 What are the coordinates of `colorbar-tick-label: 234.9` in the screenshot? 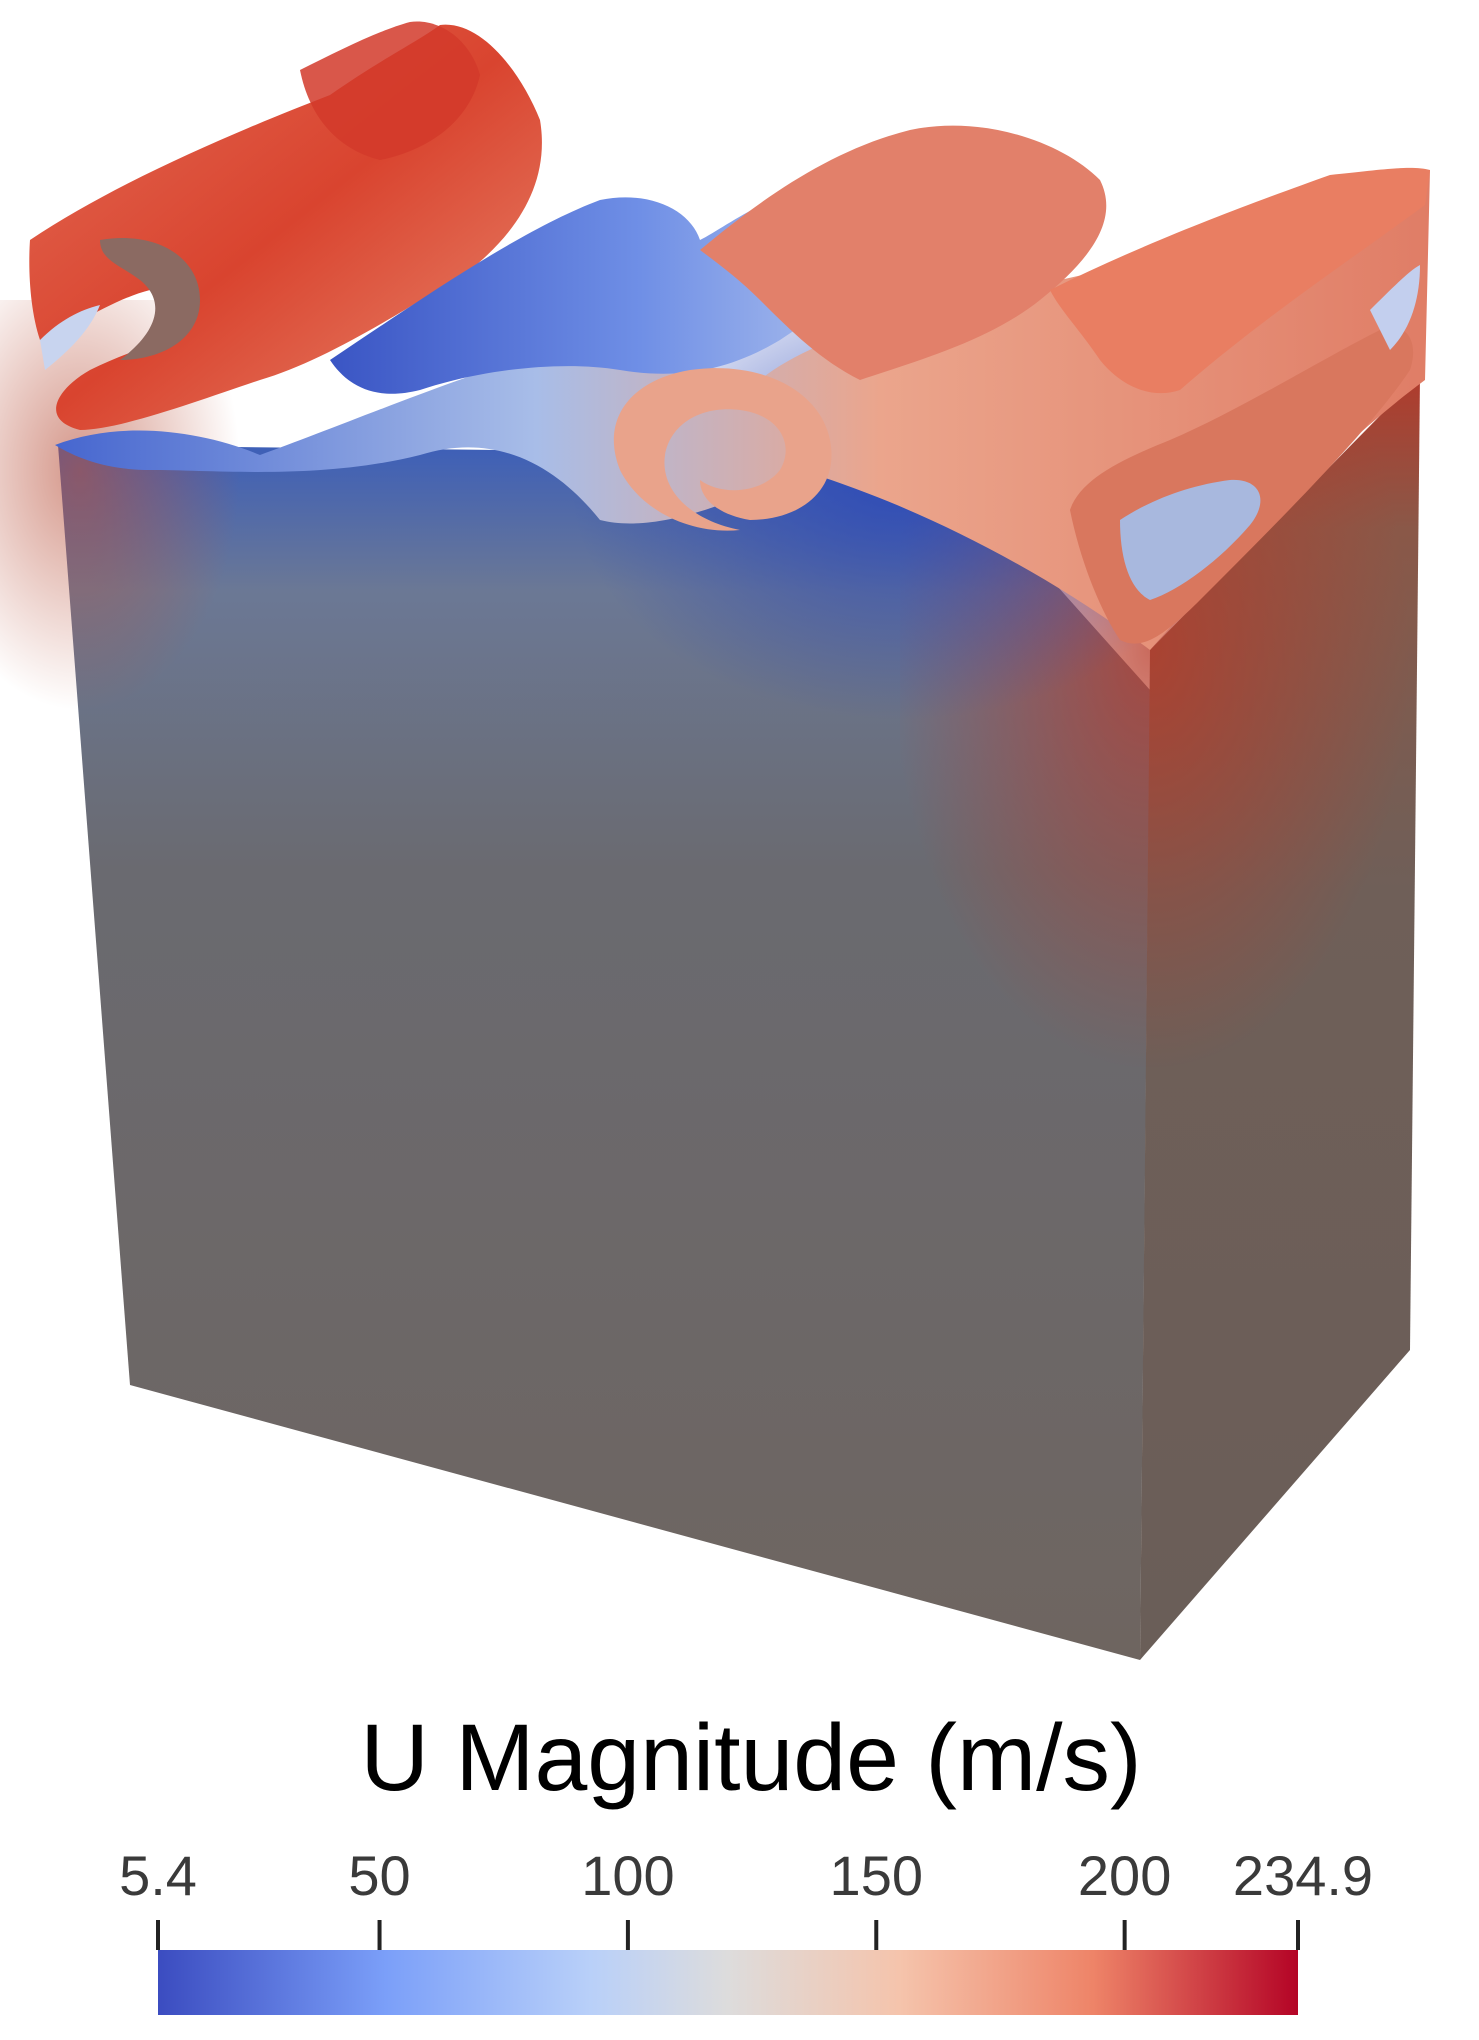 It's located at (1303, 1875).